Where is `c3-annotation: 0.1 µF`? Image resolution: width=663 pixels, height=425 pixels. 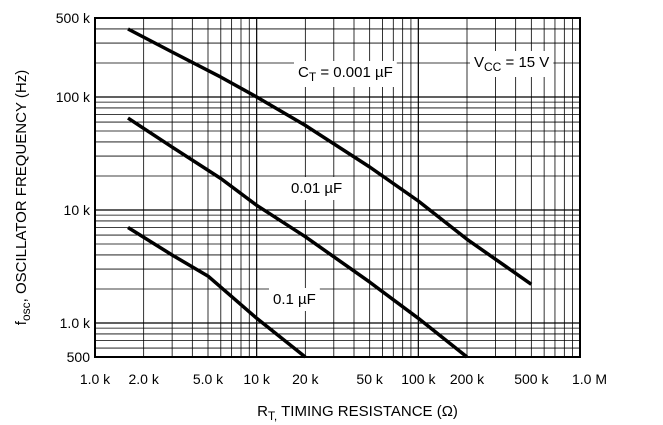 c3-annotation: 0.1 µF is located at coordinates (294, 299).